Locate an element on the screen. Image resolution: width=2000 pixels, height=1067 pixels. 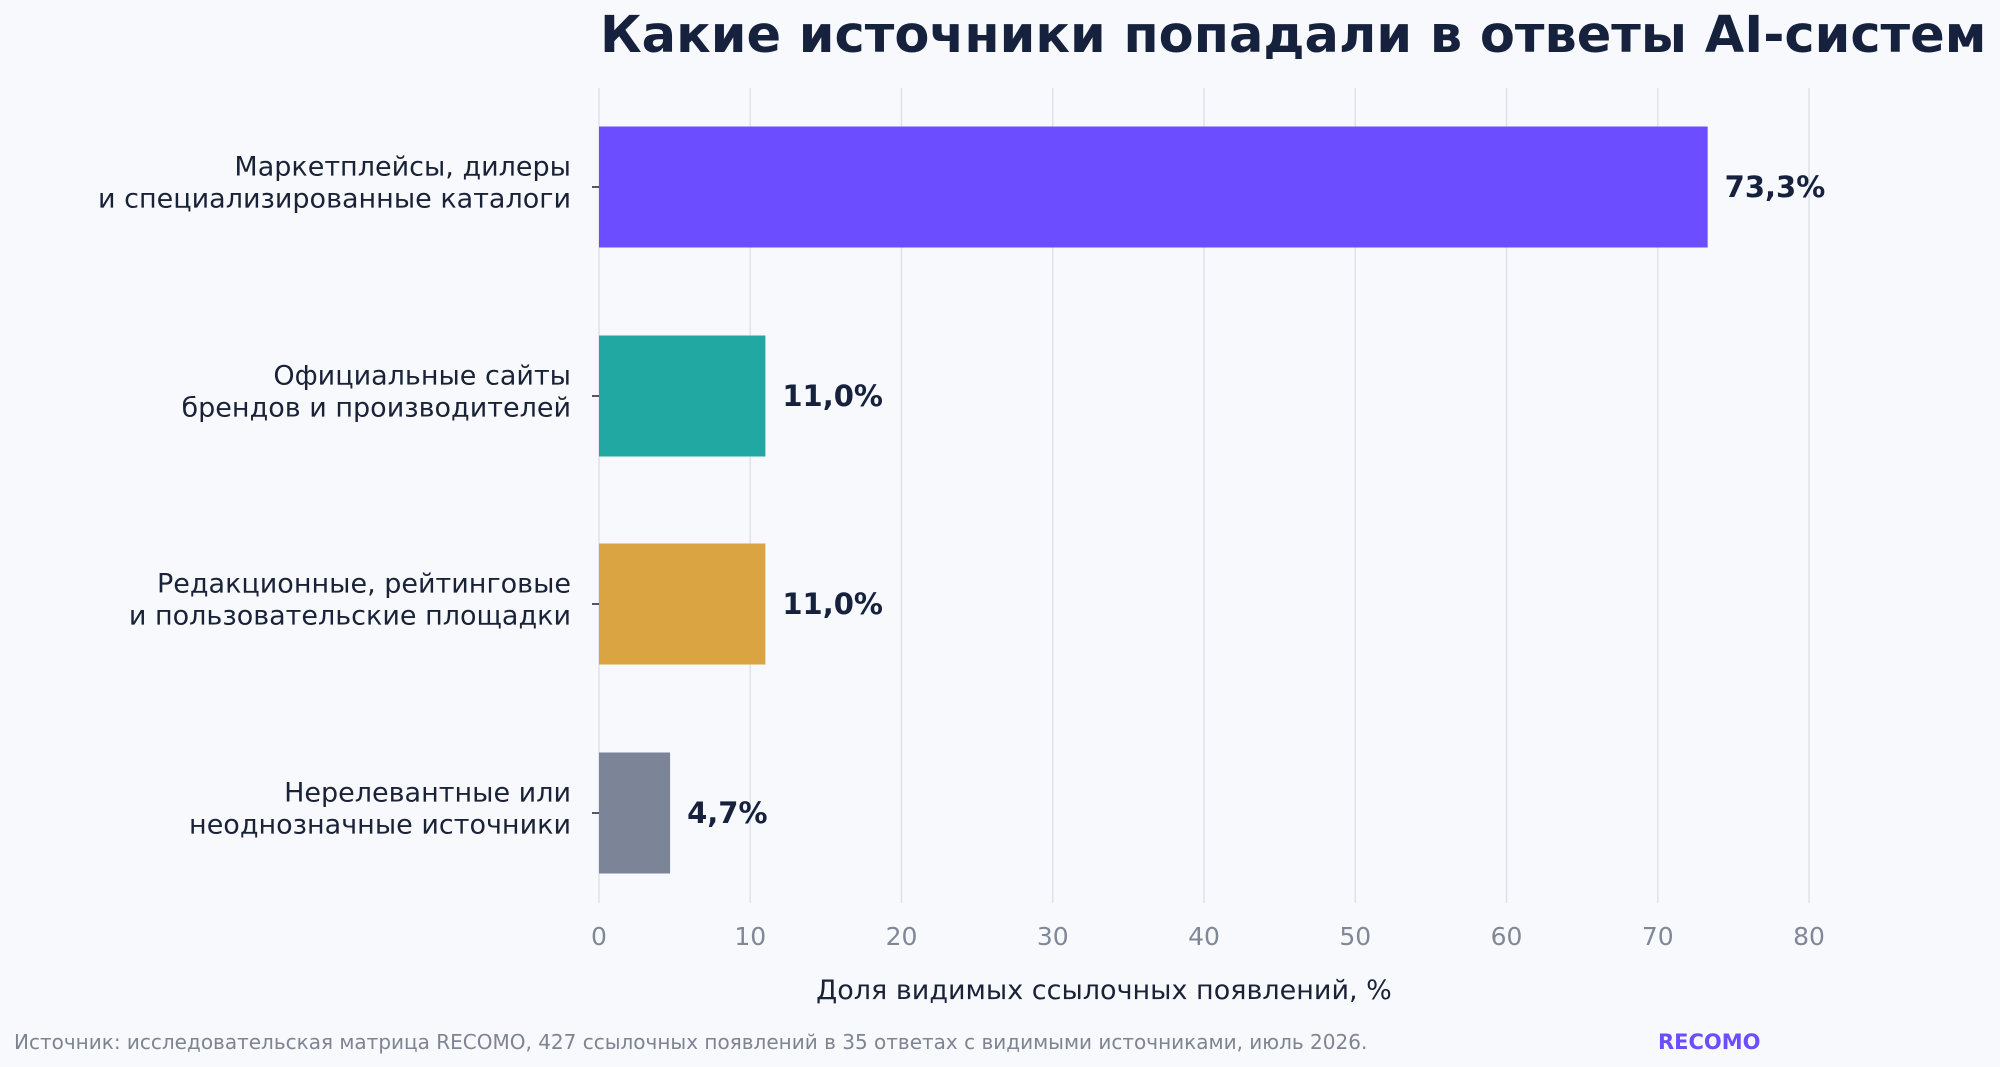
x-tick-label-60: 60 is located at coordinates (1507, 936).